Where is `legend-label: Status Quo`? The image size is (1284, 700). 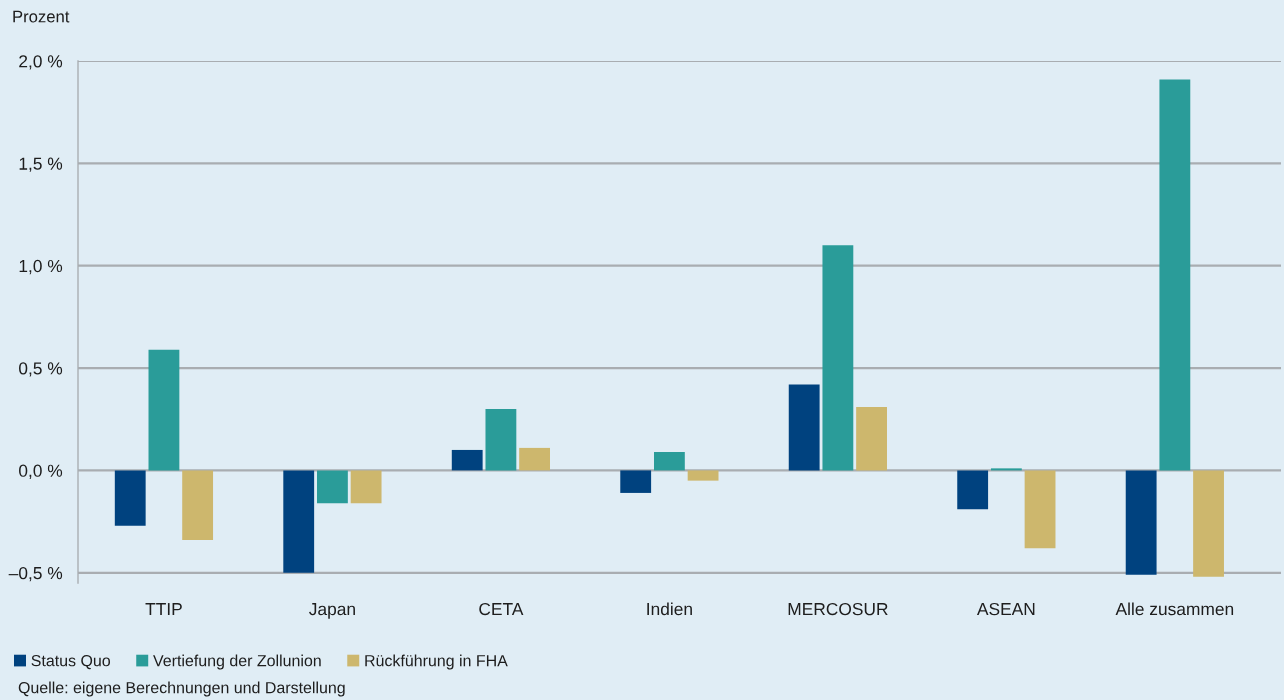
legend-label: Status Quo is located at coordinates (71, 662).